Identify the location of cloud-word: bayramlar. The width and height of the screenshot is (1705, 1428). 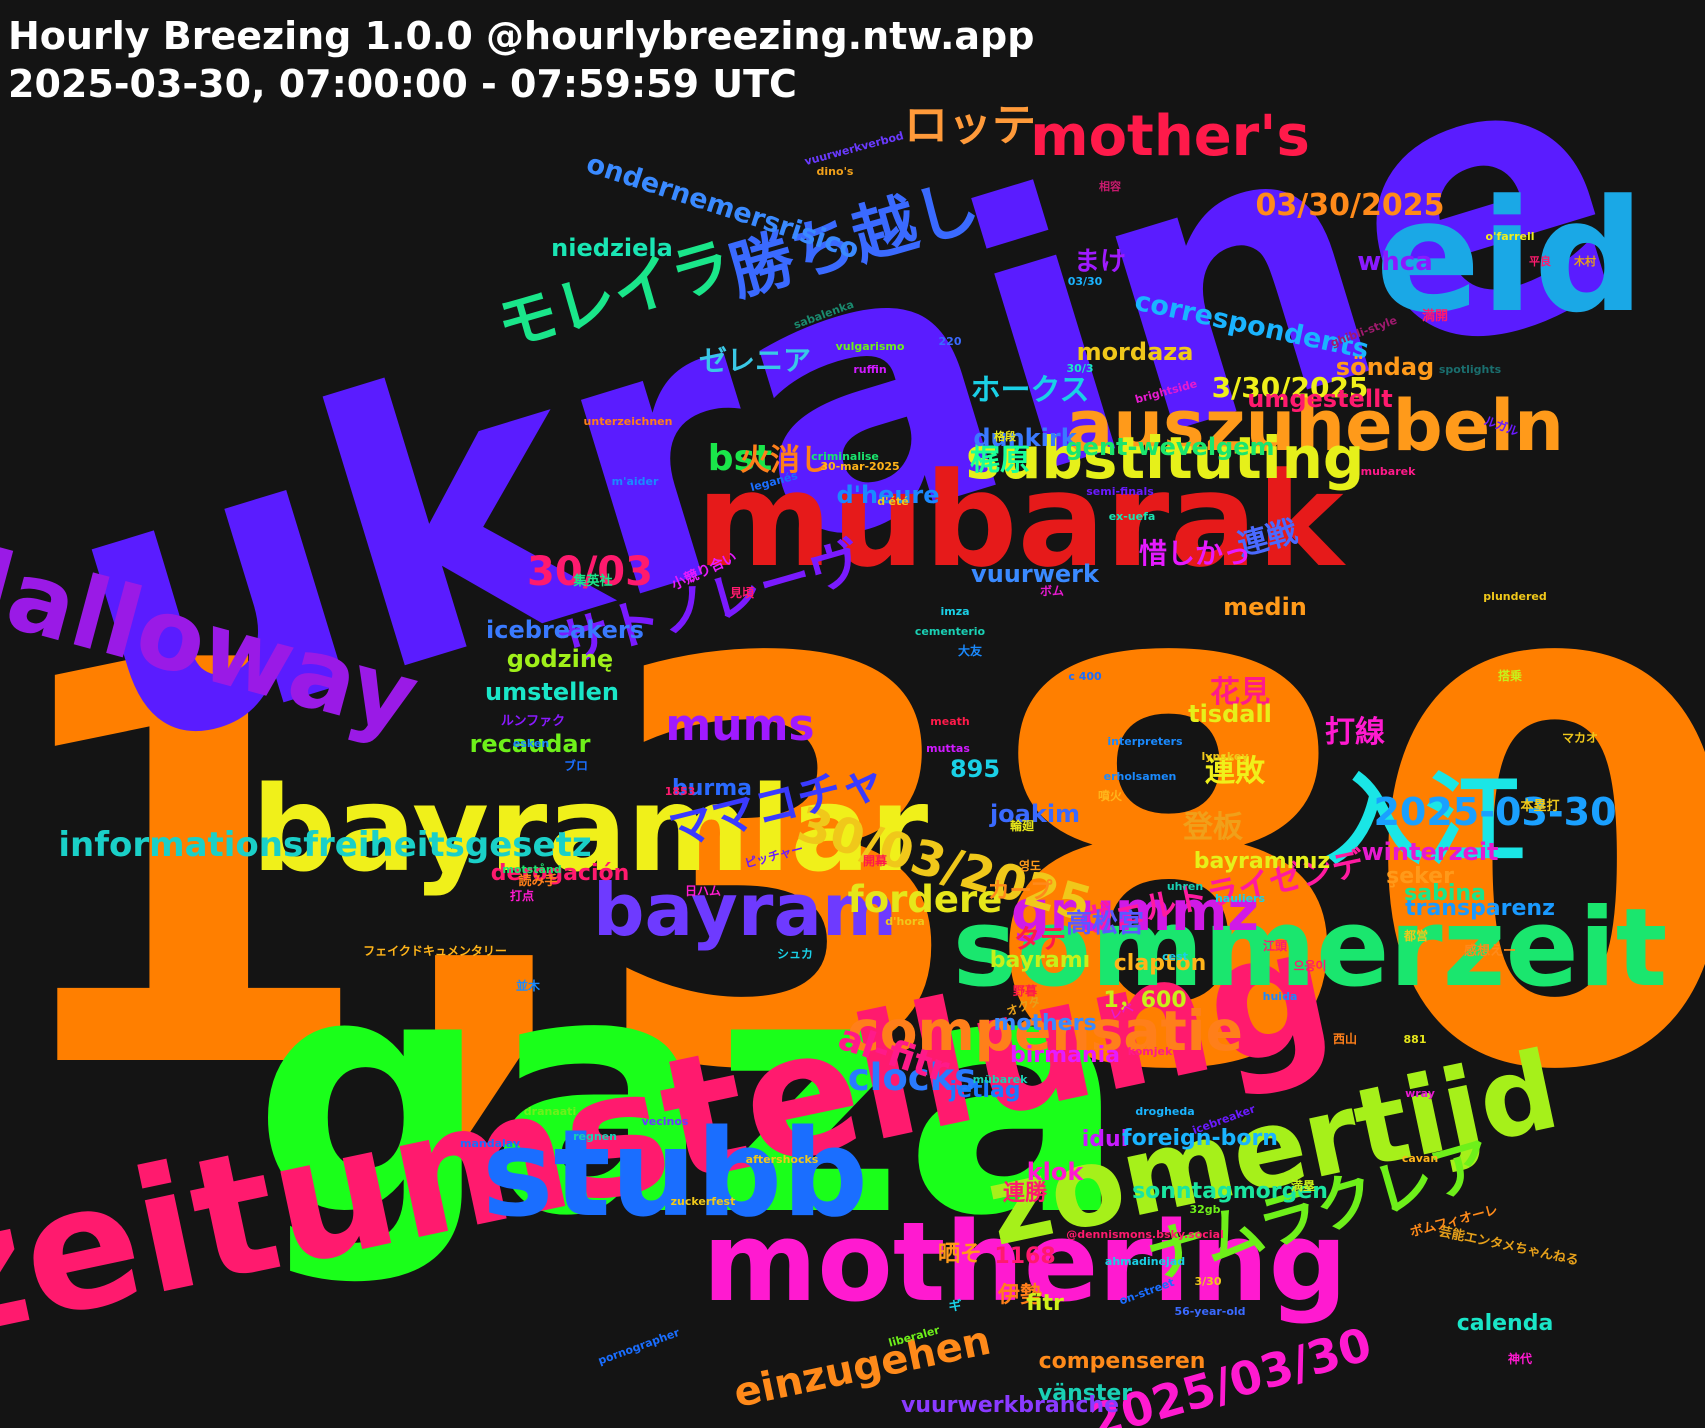
(590, 829).